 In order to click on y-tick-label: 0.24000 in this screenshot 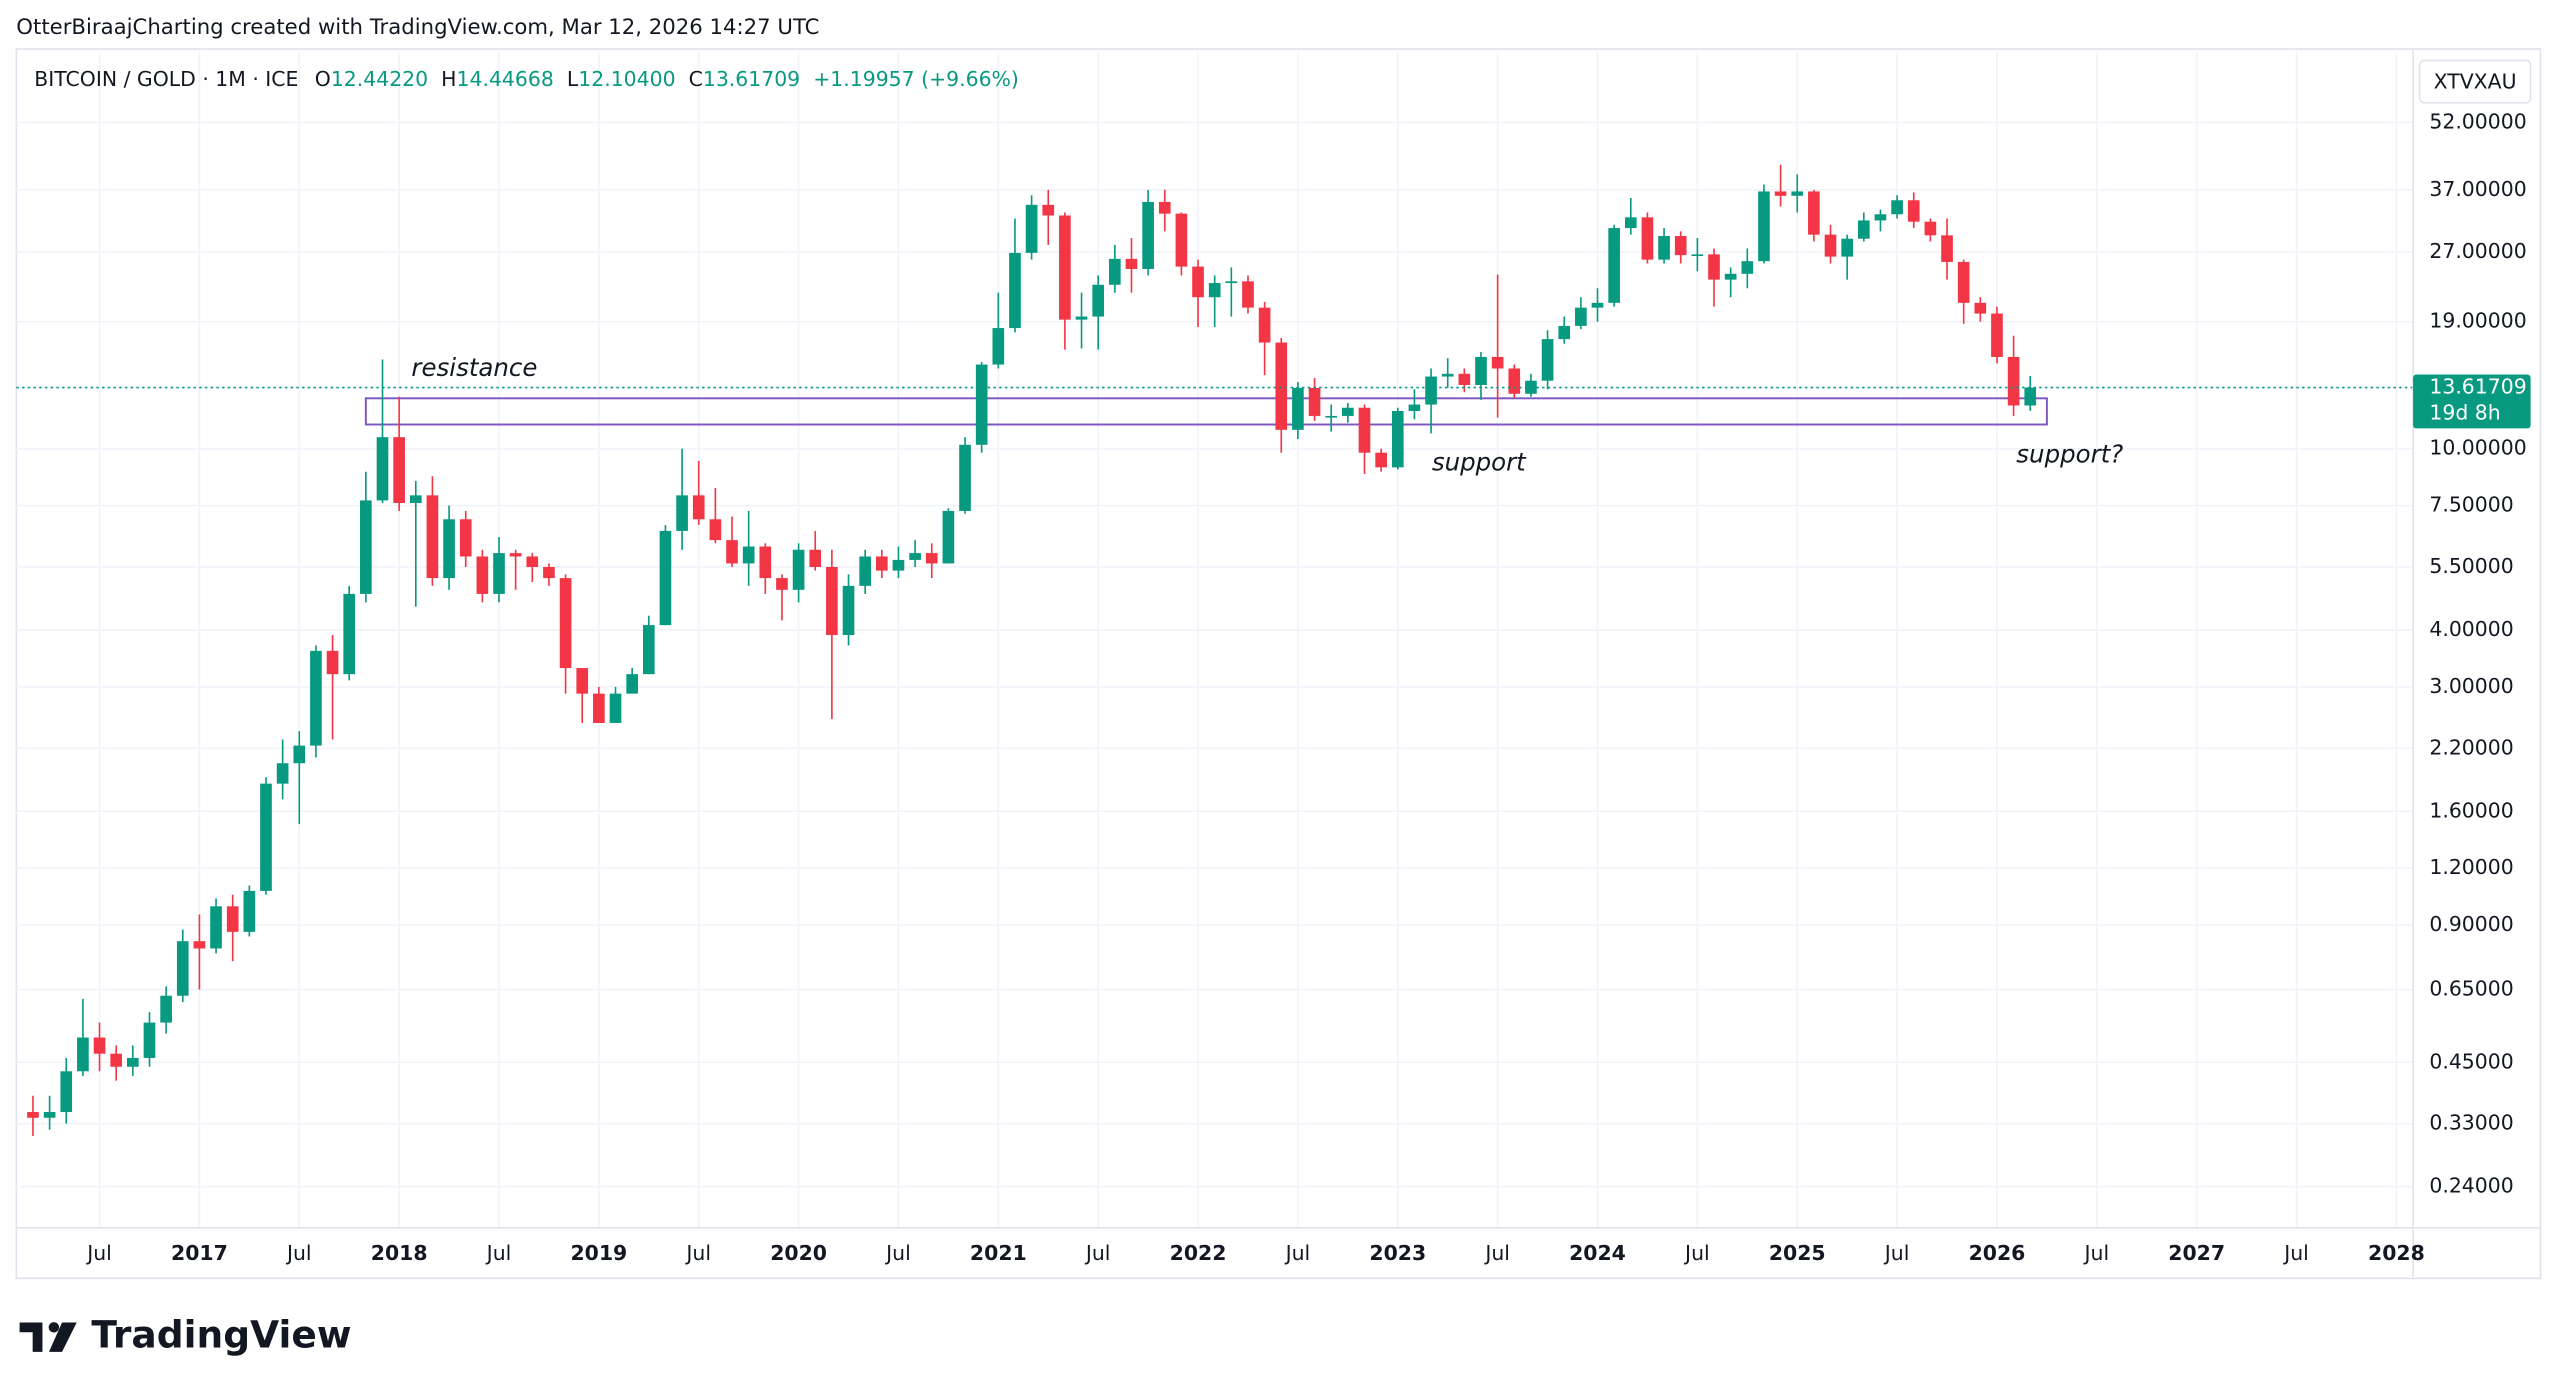, I will do `click(2471, 1186)`.